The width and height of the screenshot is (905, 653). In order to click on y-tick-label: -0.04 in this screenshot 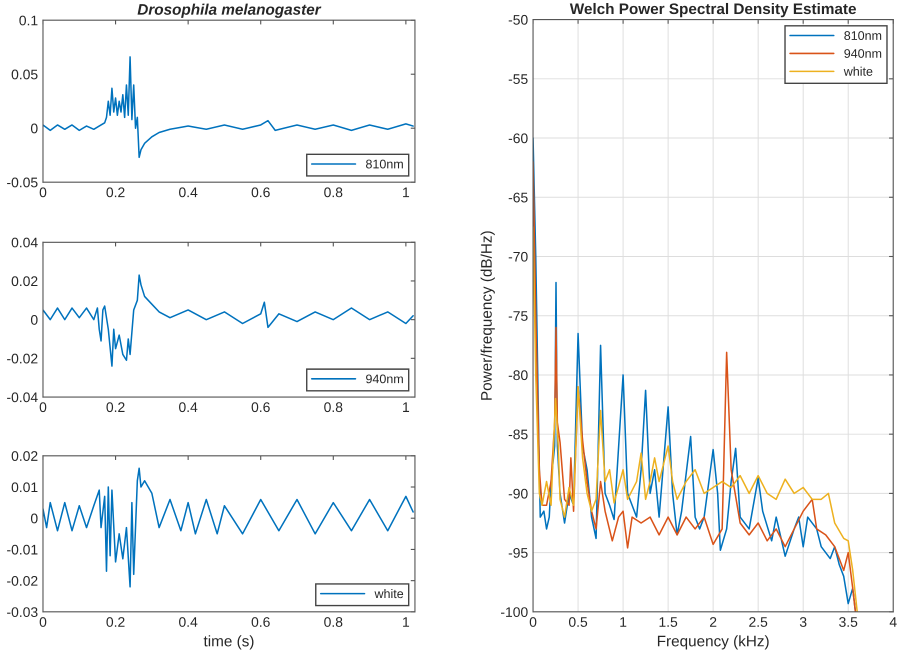, I will do `click(22, 397)`.